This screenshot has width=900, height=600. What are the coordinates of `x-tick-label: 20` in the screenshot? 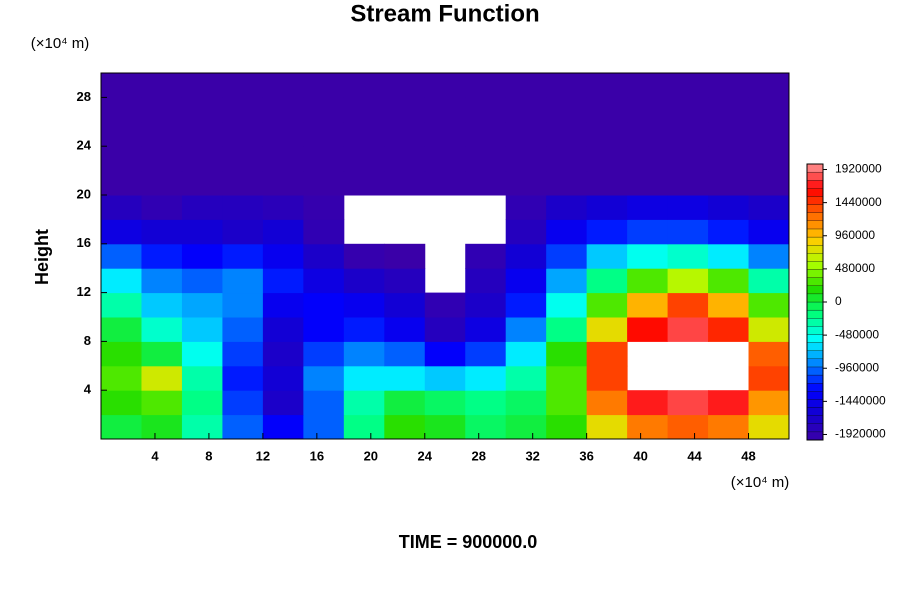 It's located at (371, 455).